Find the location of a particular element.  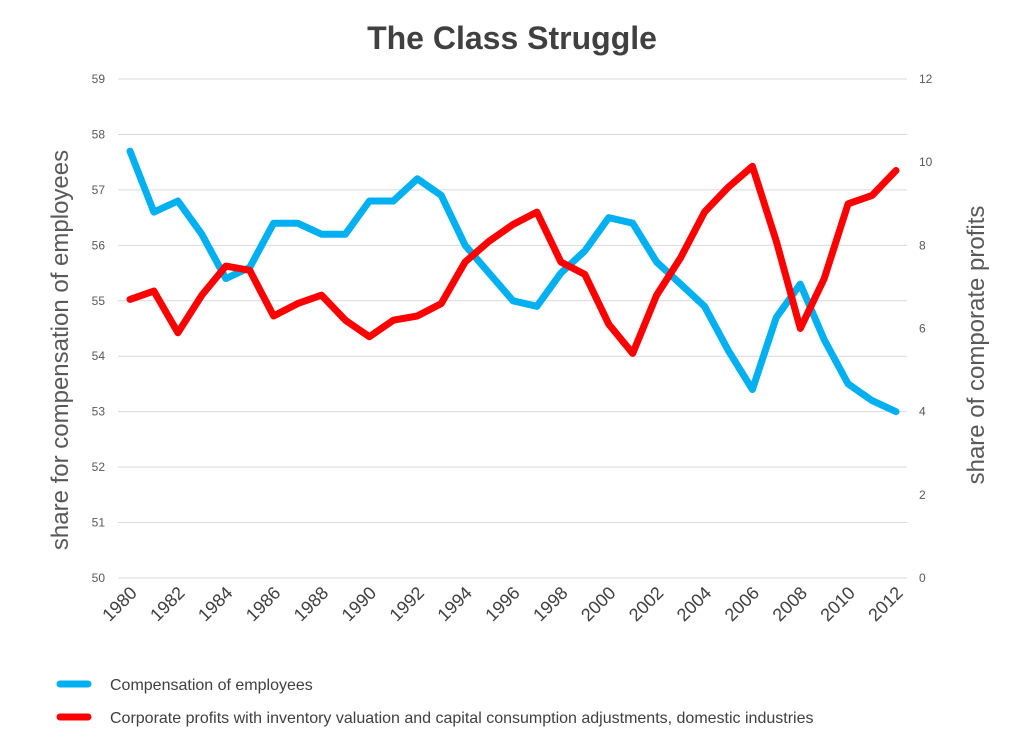

y-tick-left: 52 is located at coordinates (99, 467).